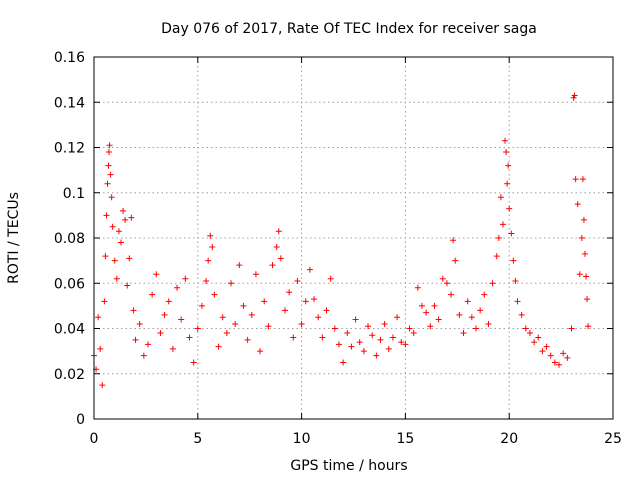 Image resolution: width=640 pixels, height=480 pixels. I want to click on x-tick-label: 15, so click(405, 439).